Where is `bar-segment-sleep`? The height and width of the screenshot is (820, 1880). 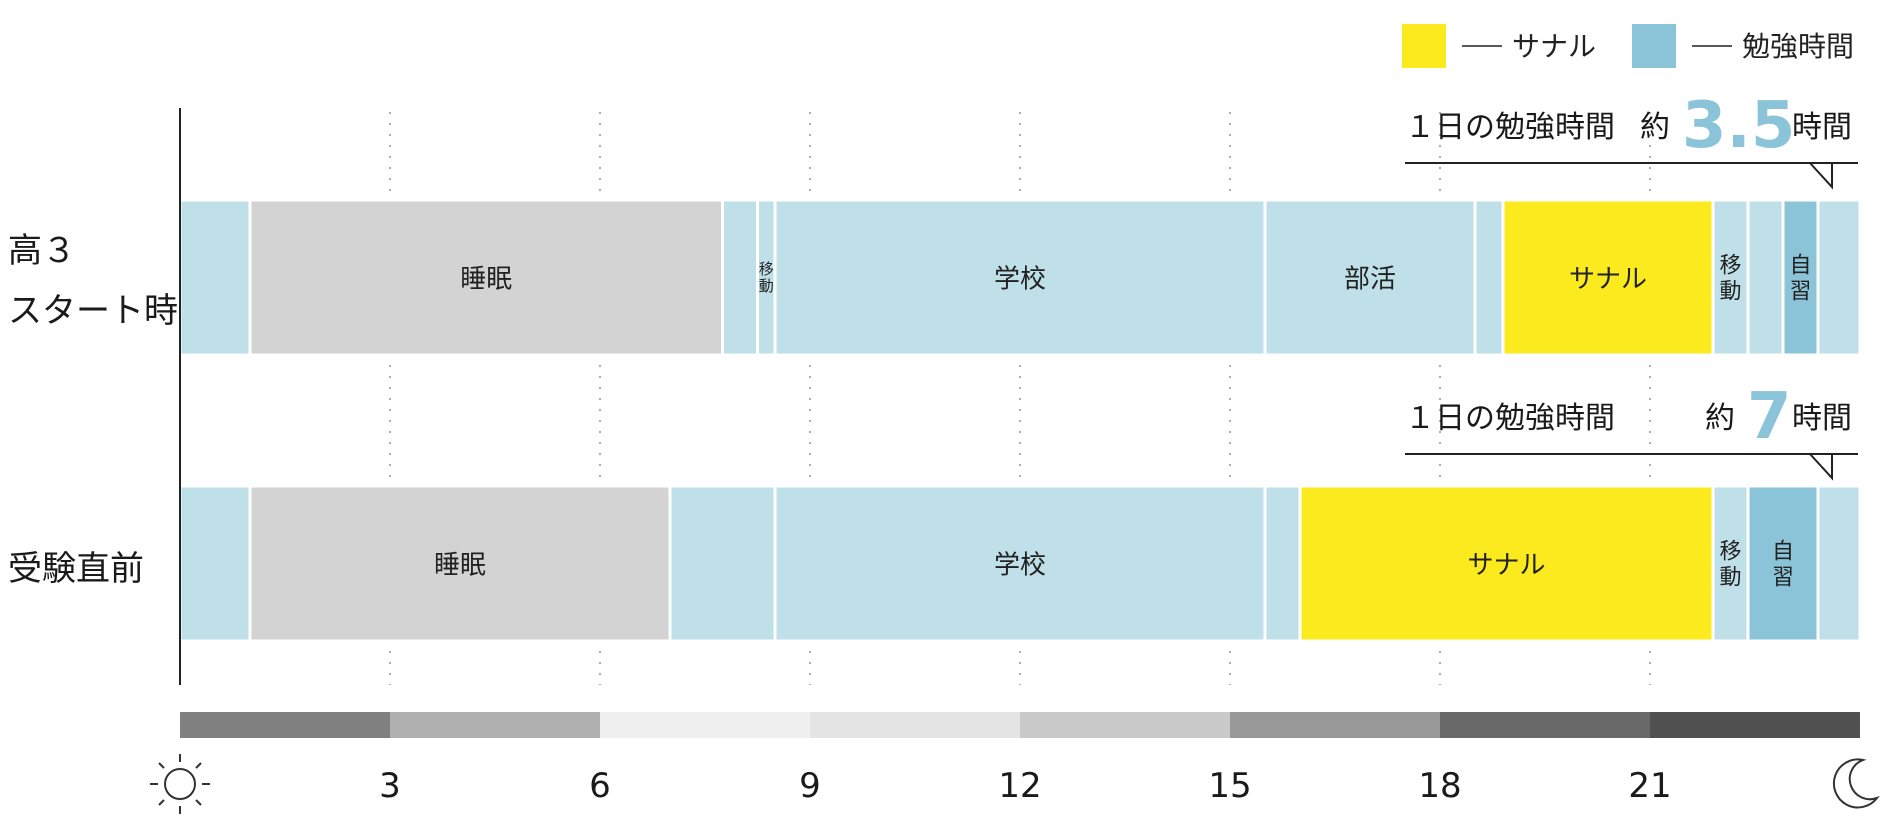
bar-segment-sleep is located at coordinates (460, 563).